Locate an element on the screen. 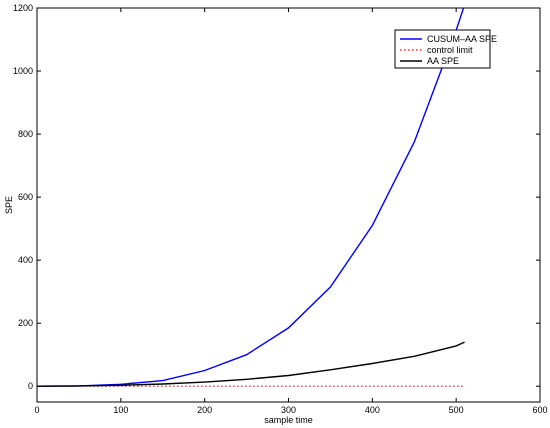  x-tick-label: 200 is located at coordinates (204, 410).